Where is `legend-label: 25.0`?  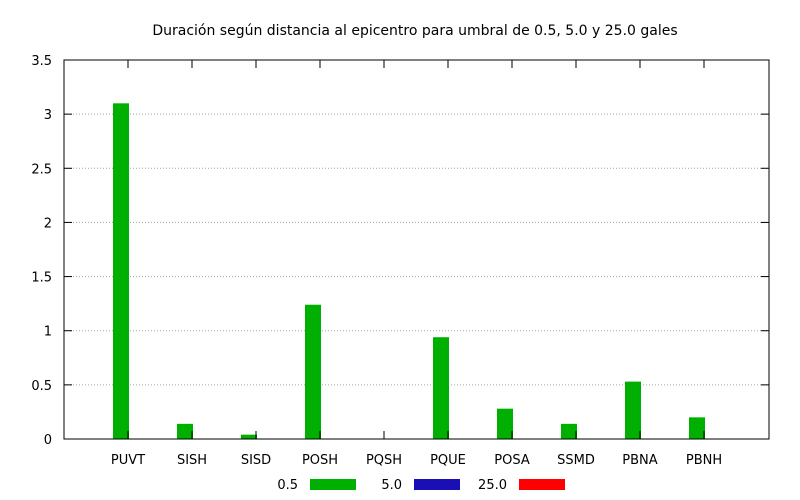
legend-label: 25.0 is located at coordinates (492, 485).